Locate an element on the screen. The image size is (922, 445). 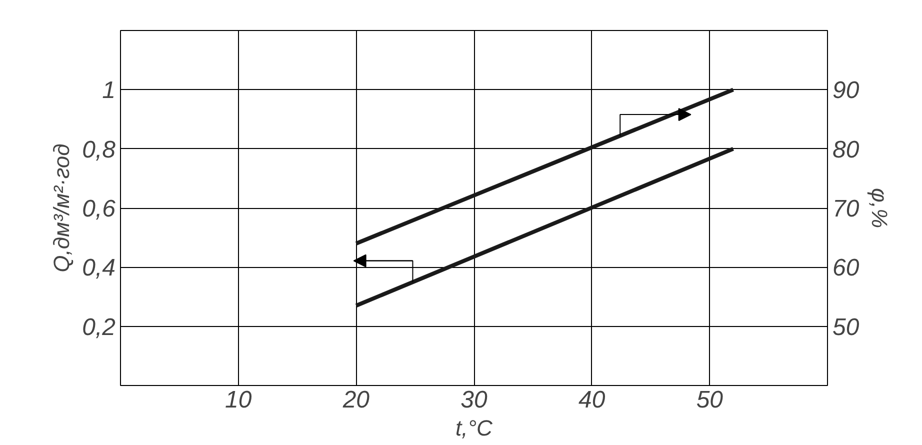
y-tick-label: 0,4 is located at coordinates (99, 268).